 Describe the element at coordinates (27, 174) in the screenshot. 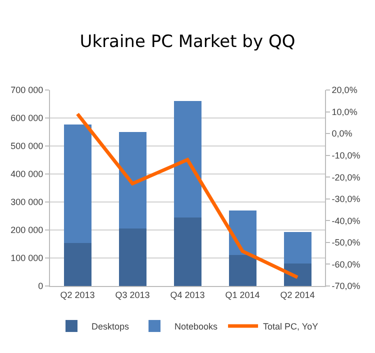

I see `y-tick-label: 400 000` at that location.